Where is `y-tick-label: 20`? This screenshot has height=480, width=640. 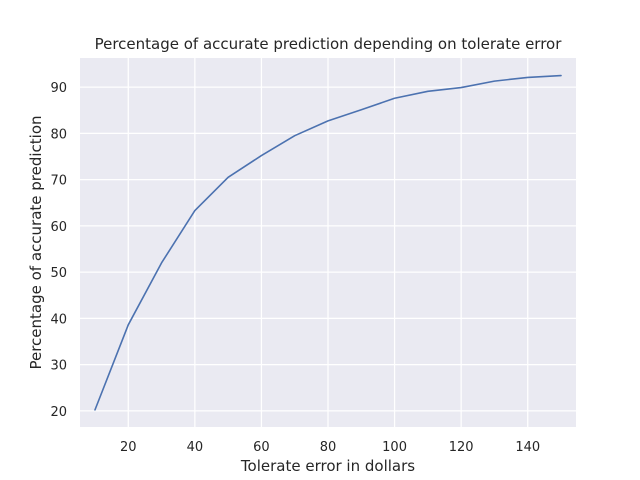 y-tick-label: 20 is located at coordinates (58, 412).